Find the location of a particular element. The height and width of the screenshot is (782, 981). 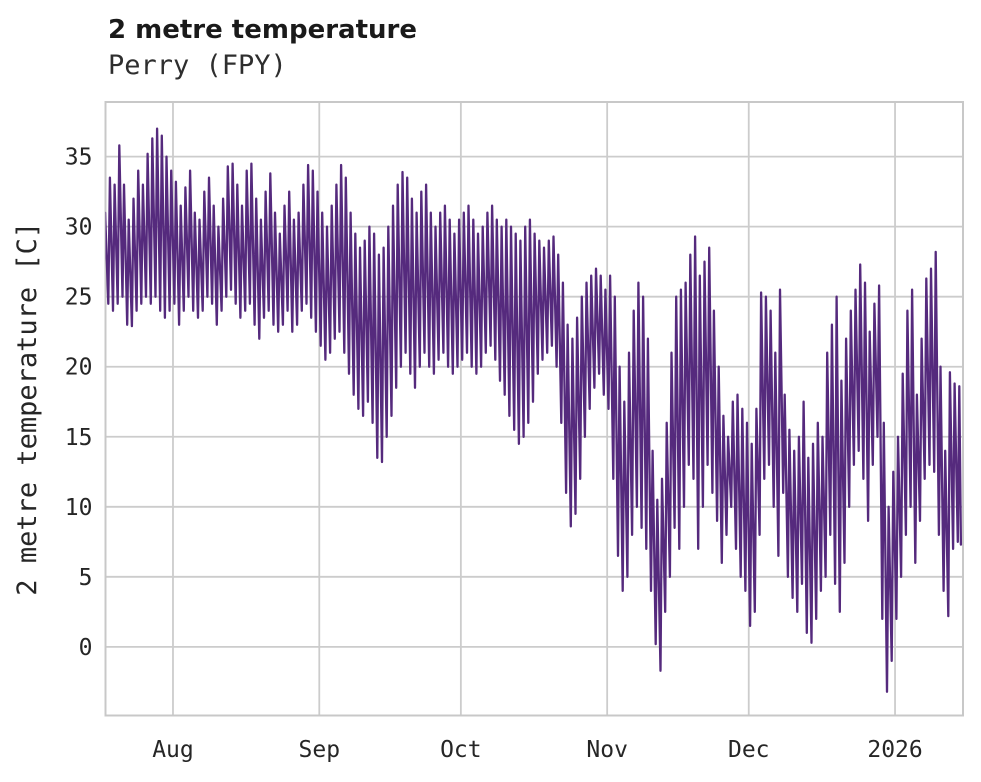

page-title: 2 metre temperature is located at coordinates (262, 30).